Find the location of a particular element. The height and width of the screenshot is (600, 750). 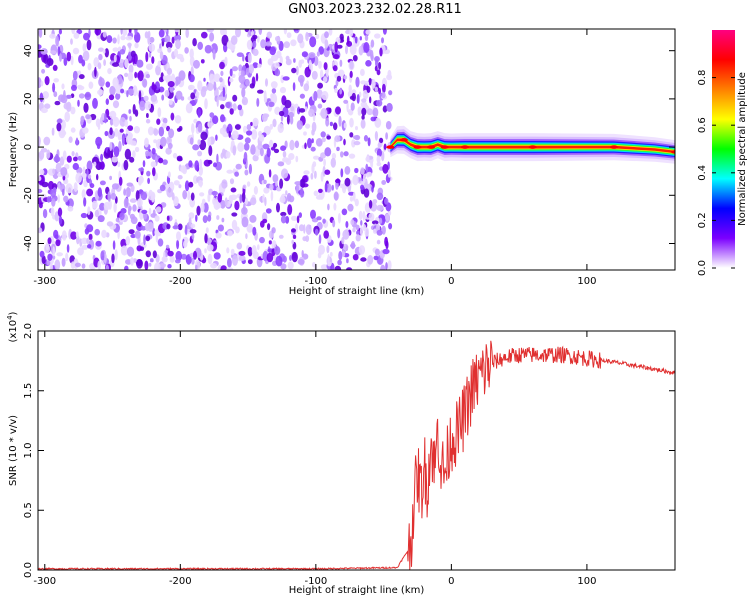

y-tick-label: 0.5 is located at coordinates (28, 510).